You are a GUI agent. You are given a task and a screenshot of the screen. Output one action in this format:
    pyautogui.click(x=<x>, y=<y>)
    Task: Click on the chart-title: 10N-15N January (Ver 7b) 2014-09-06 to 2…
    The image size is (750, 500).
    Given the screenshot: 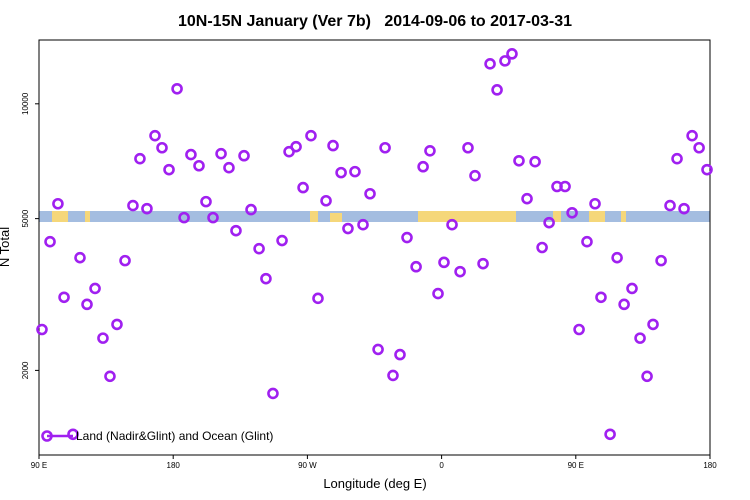 What is the action you would take?
    pyautogui.click(x=375, y=21)
    